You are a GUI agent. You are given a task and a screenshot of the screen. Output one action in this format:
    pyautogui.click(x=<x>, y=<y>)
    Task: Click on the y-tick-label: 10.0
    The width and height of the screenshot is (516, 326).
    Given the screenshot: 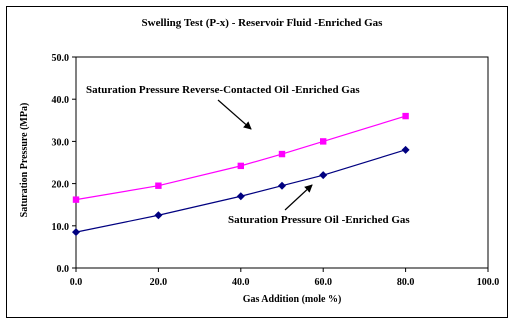 What is the action you would take?
    pyautogui.click(x=61, y=227)
    